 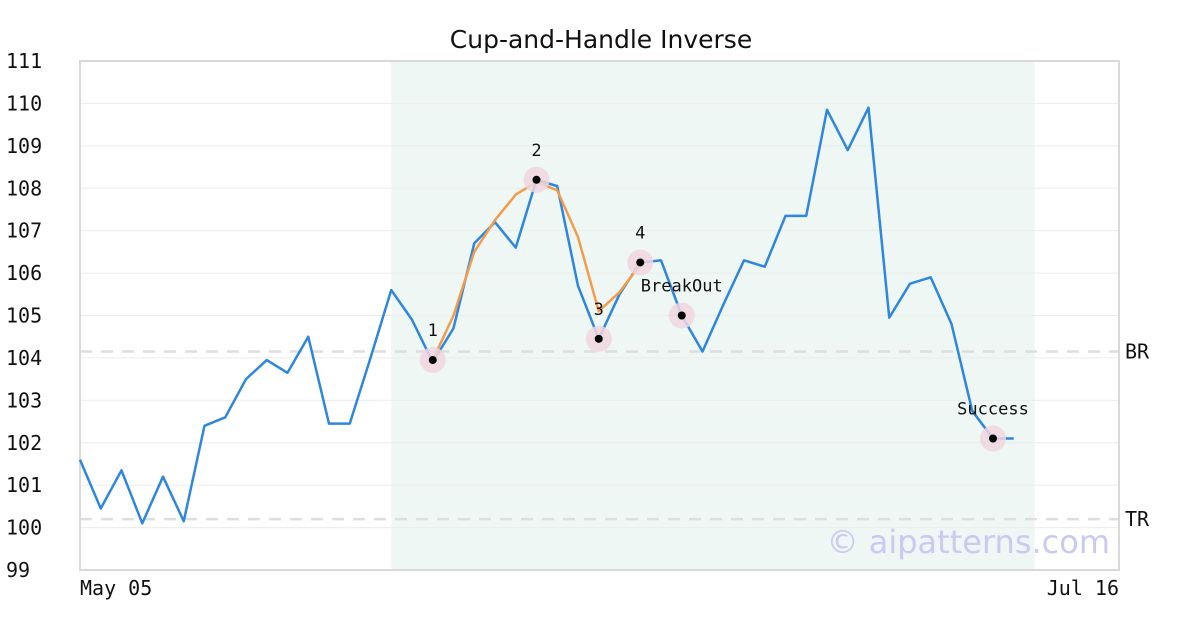 What do you see at coordinates (24, 103) in the screenshot?
I see `y-tick-label: 110` at bounding box center [24, 103].